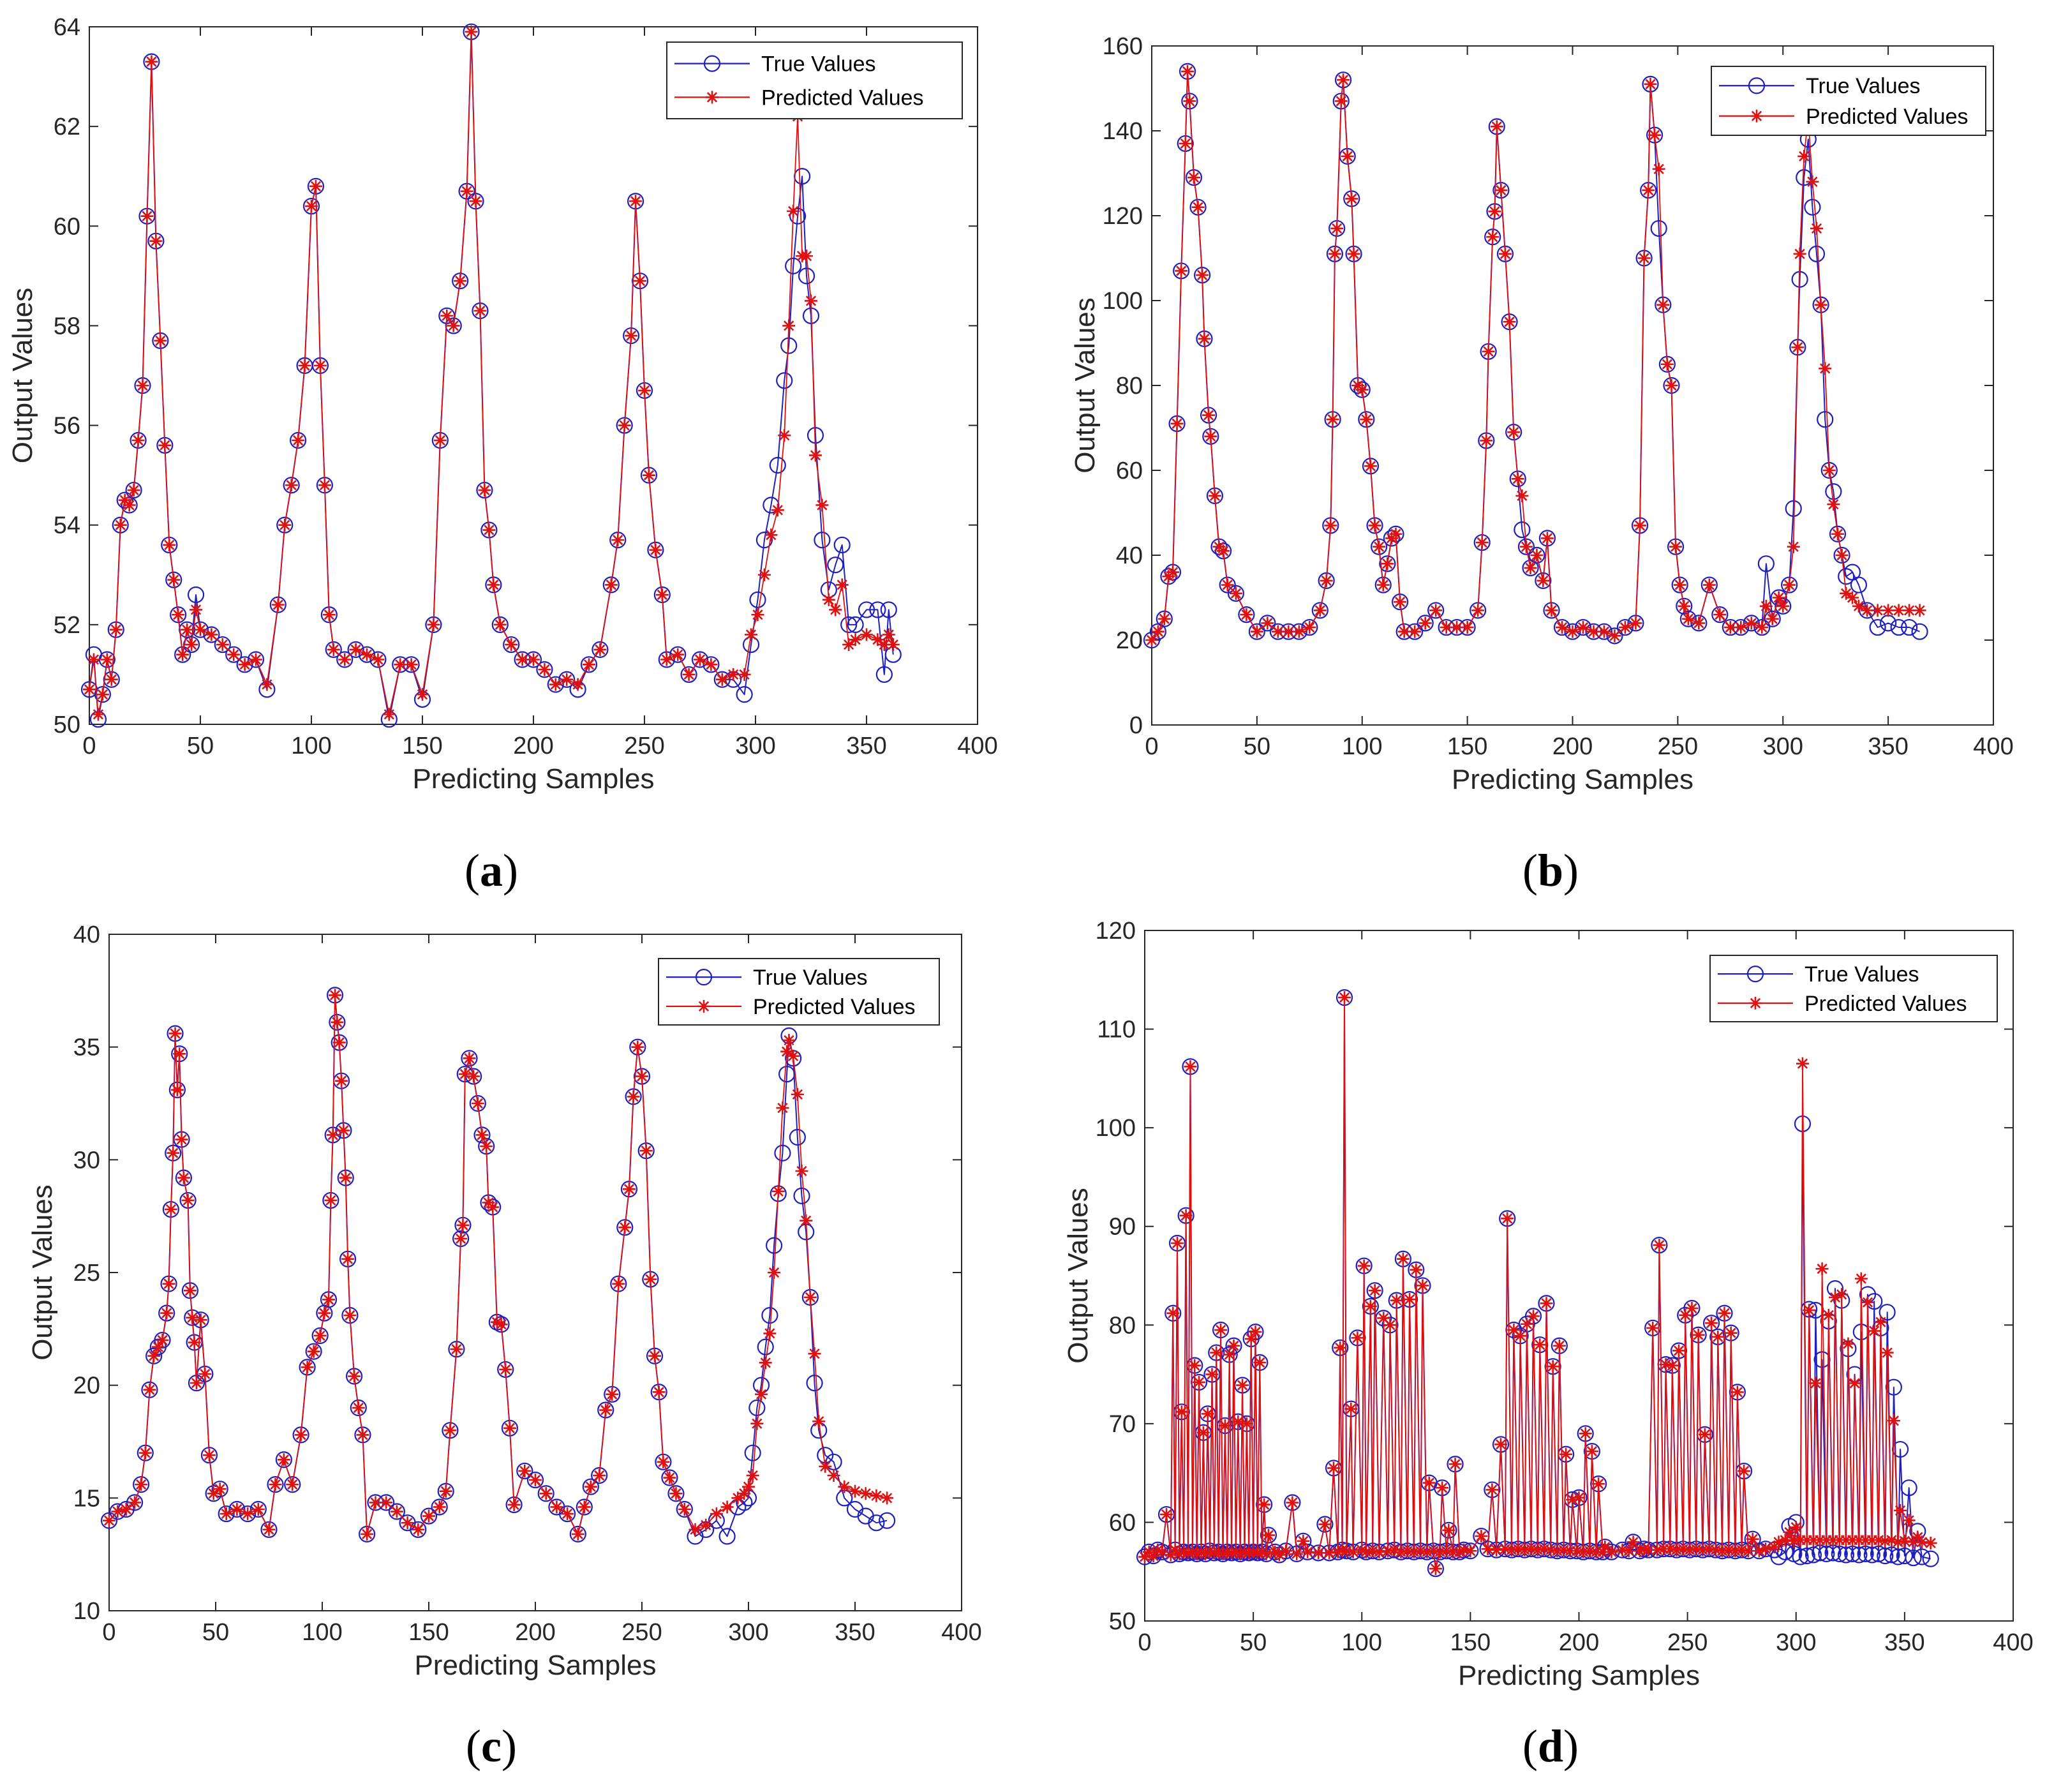 This screenshot has height=1792, width=2054. Describe the element at coordinates (535, 1666) in the screenshot. I see `x-axis-label: Predicting Samples` at that location.